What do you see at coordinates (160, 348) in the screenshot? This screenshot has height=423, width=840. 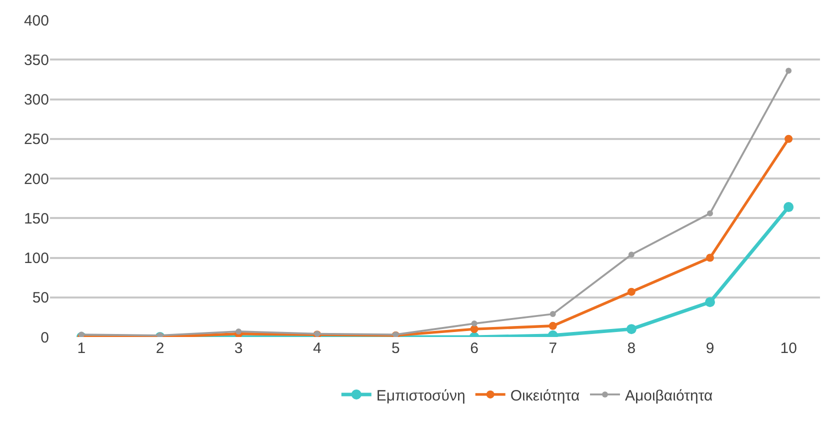 I see `x-tick-label: 2` at bounding box center [160, 348].